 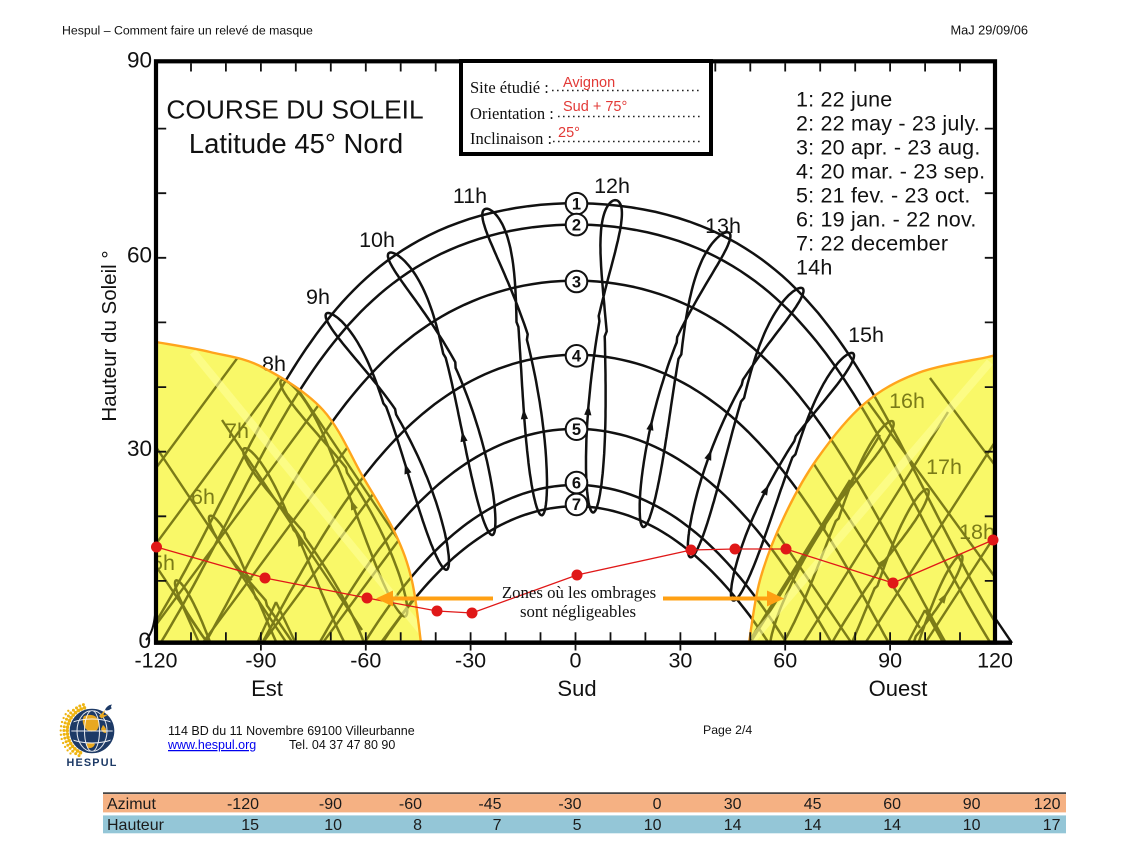 I want to click on svg-text: Inclinaison :, so click(x=511, y=138).